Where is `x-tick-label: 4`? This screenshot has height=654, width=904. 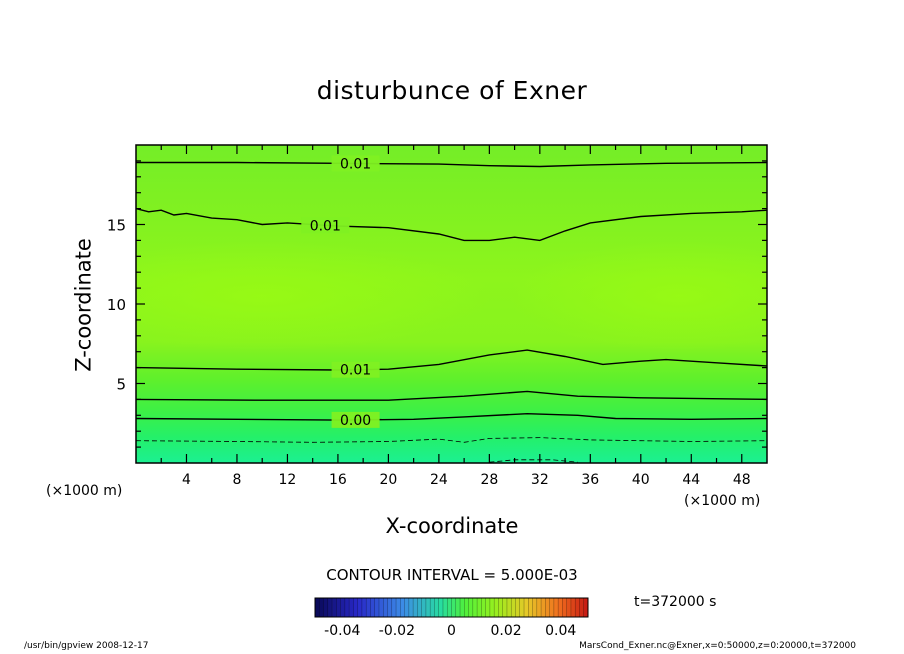
x-tick-label: 4 is located at coordinates (186, 480).